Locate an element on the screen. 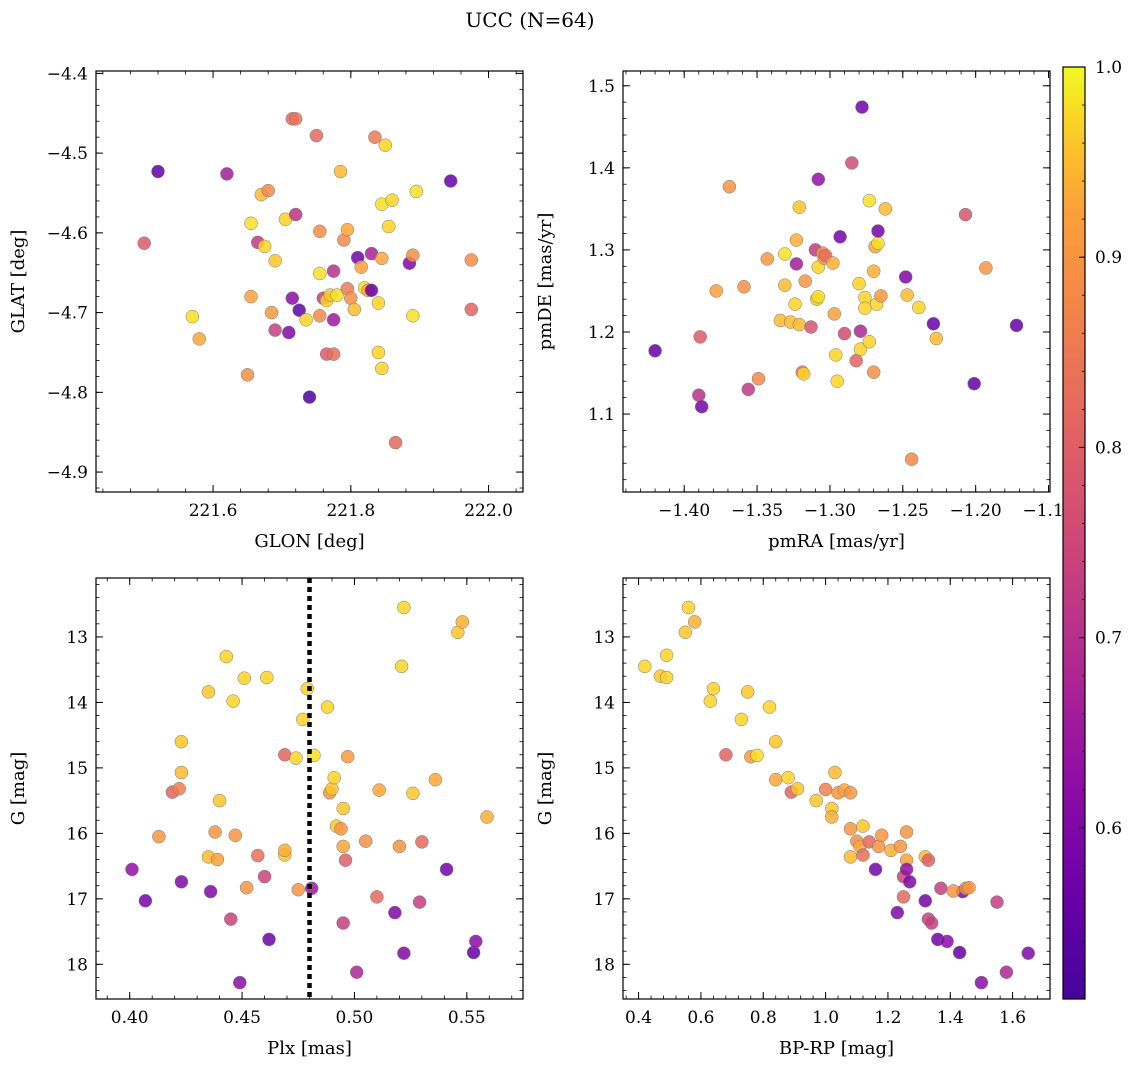  data-points is located at coordinates (836, 283).